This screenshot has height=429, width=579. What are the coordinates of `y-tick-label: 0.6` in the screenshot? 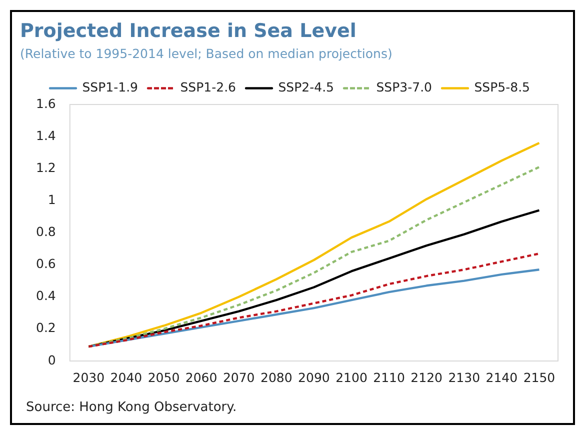 It's located at (46, 264).